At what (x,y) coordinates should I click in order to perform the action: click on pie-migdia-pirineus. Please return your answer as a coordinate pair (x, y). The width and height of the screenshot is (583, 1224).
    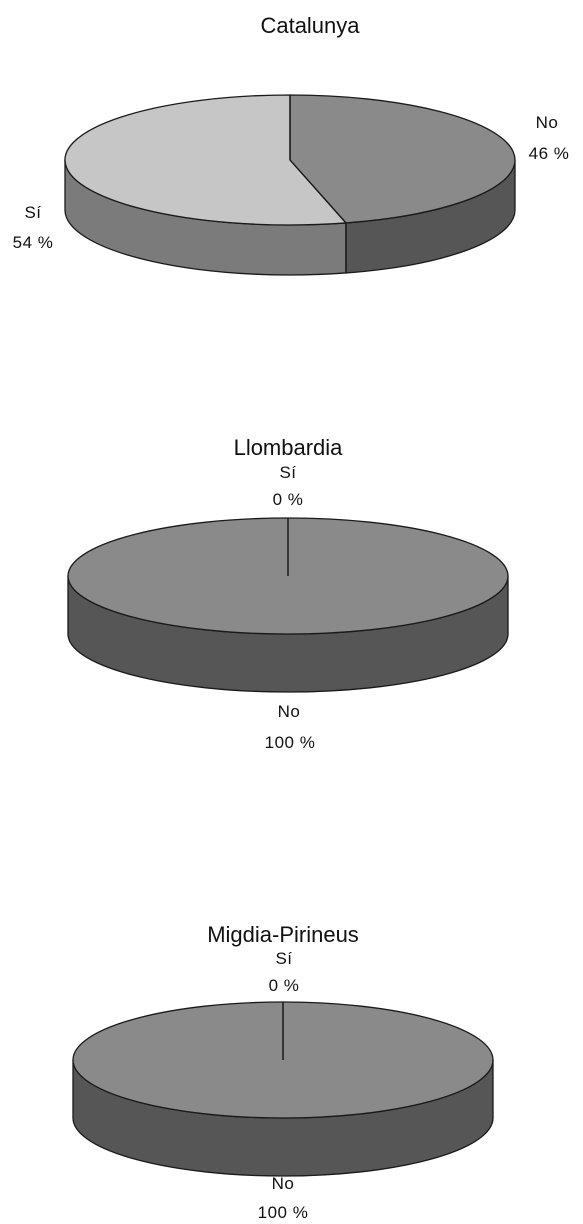
    Looking at the image, I should click on (283, 1089).